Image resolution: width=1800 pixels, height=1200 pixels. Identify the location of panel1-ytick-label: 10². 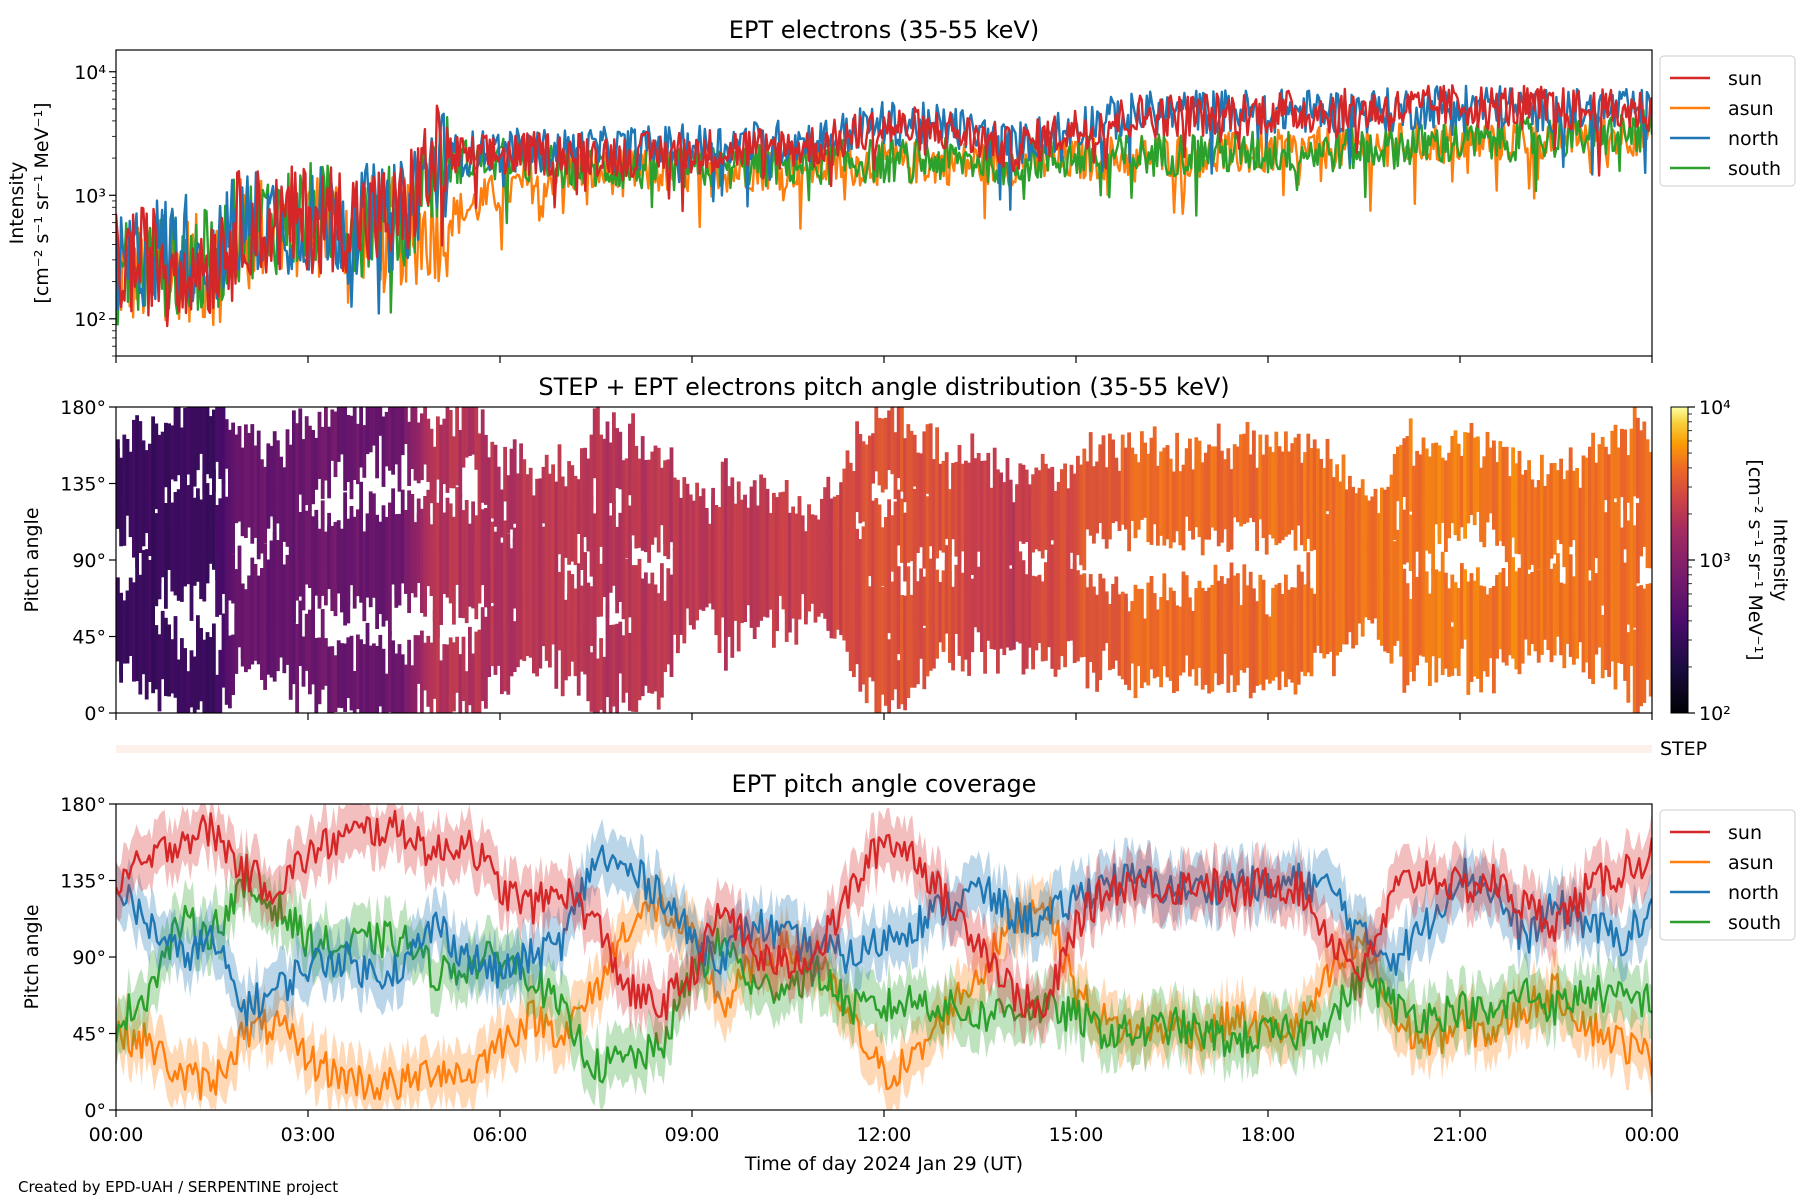
(90, 320).